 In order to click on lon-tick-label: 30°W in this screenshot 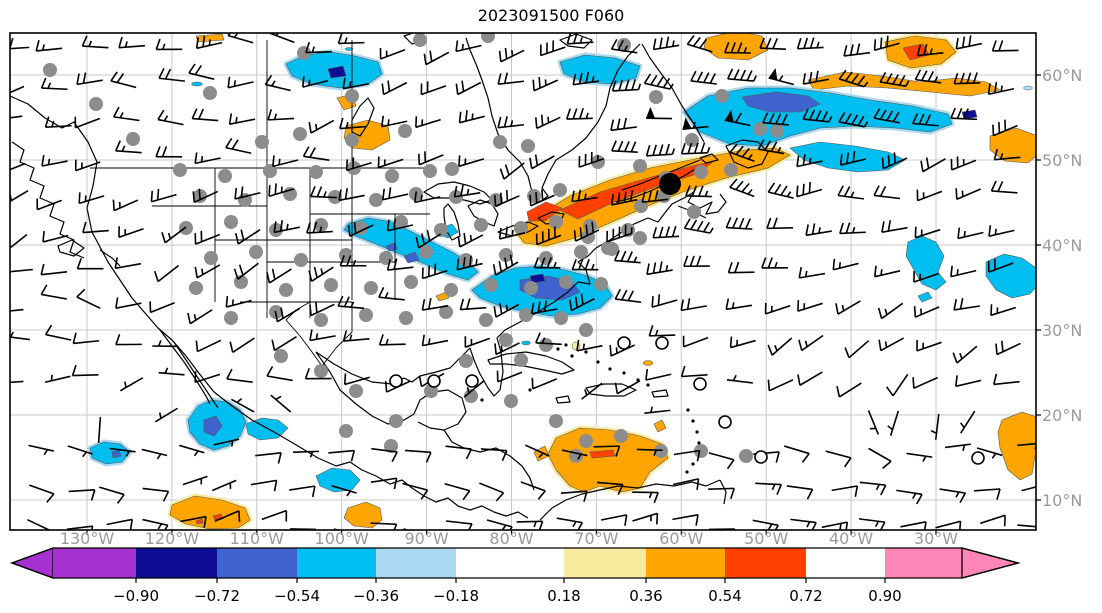, I will do `click(936, 538)`.